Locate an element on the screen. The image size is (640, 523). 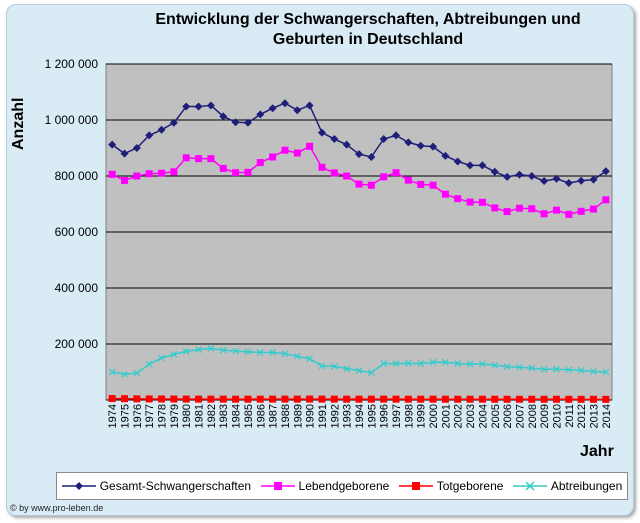
x-tick-label: 1999 is located at coordinates (422, 416).